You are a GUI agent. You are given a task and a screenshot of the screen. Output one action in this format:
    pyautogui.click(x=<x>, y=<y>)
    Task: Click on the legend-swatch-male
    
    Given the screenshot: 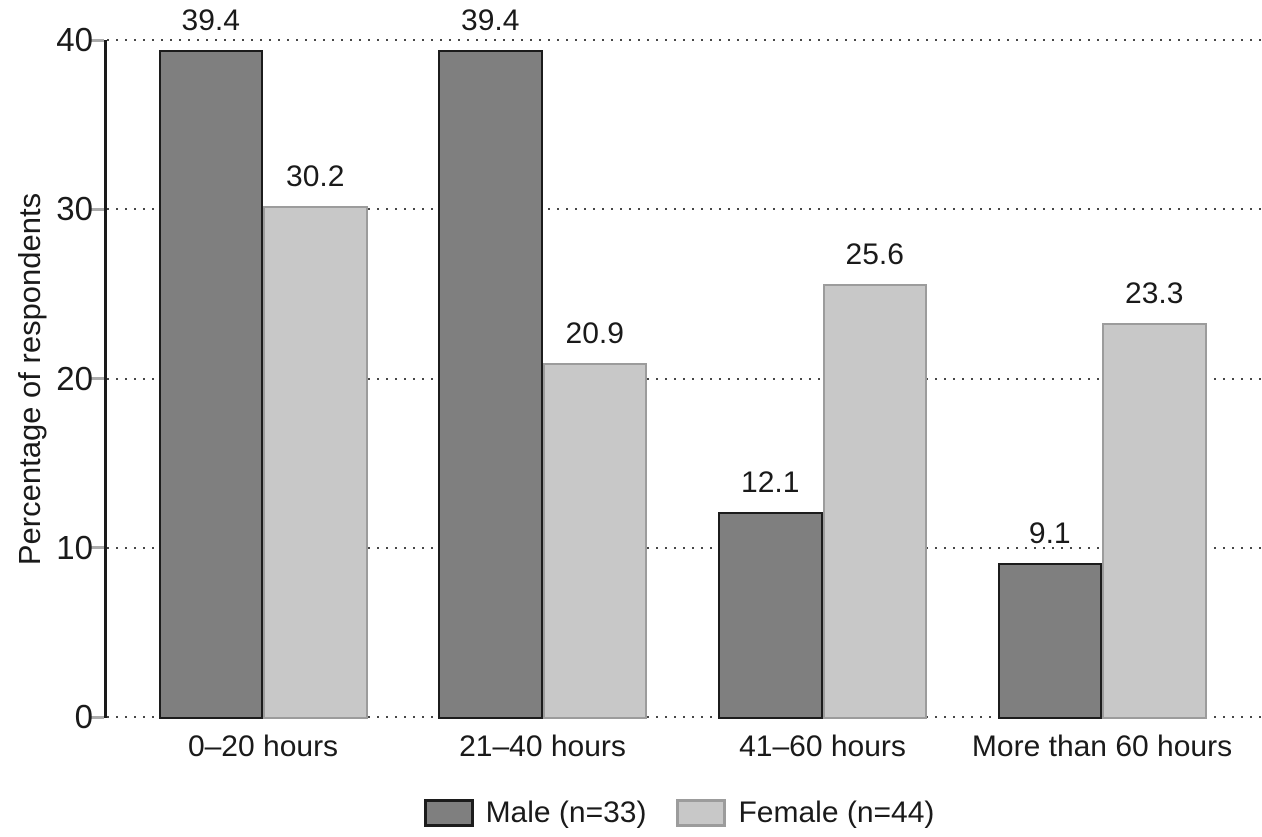 What is the action you would take?
    pyautogui.click(x=448, y=813)
    